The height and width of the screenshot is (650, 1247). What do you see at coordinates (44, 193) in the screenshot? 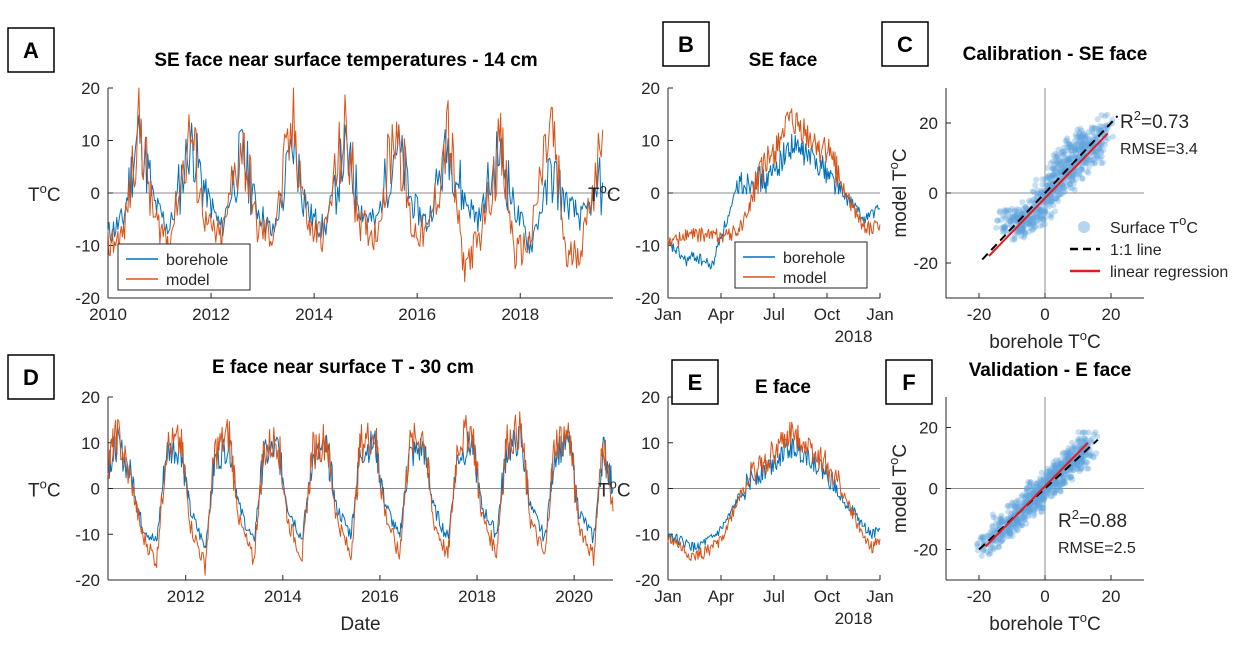
I see `y-axis-label: ToC` at bounding box center [44, 193].